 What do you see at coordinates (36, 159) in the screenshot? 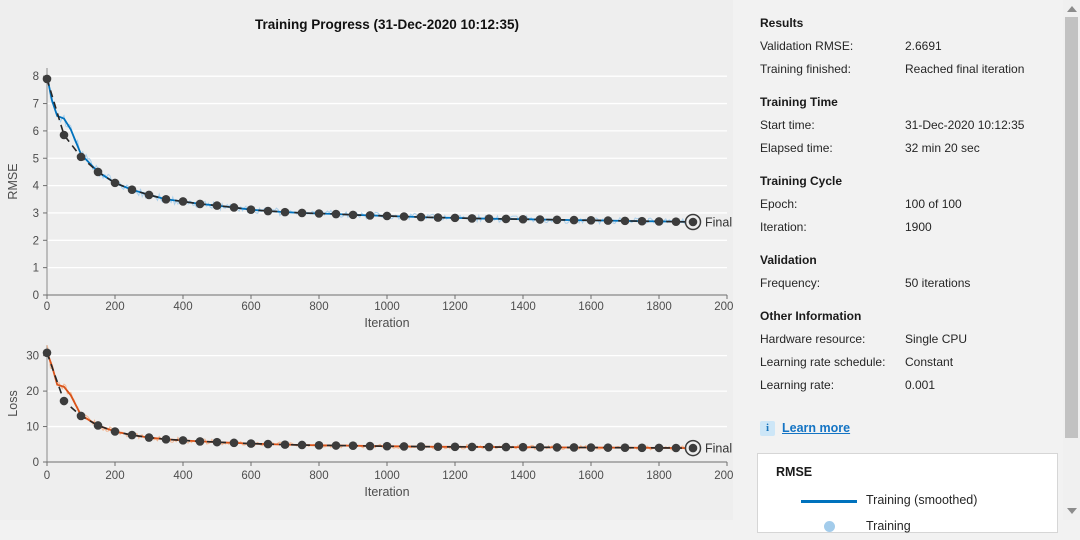
I see `y-tick-label: 5` at bounding box center [36, 159].